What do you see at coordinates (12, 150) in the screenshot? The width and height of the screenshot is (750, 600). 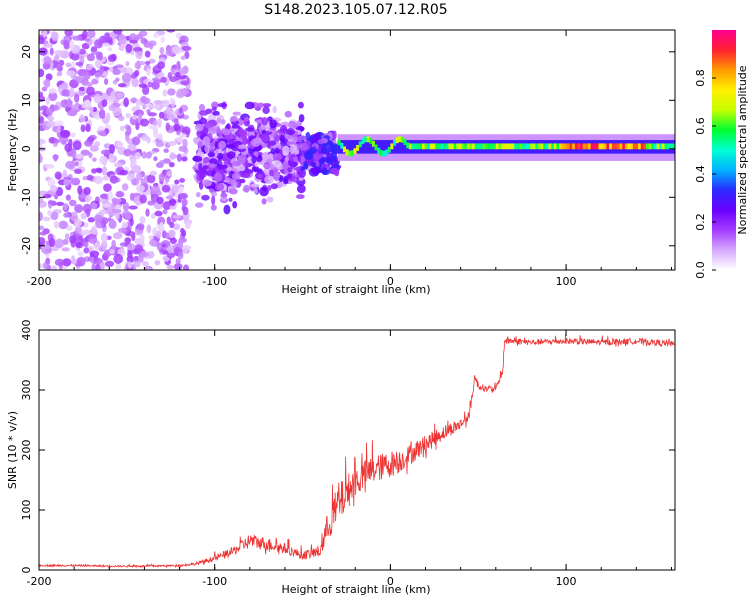 I see `spectrogram-ylabel: Frequency (Hz)` at bounding box center [12, 150].